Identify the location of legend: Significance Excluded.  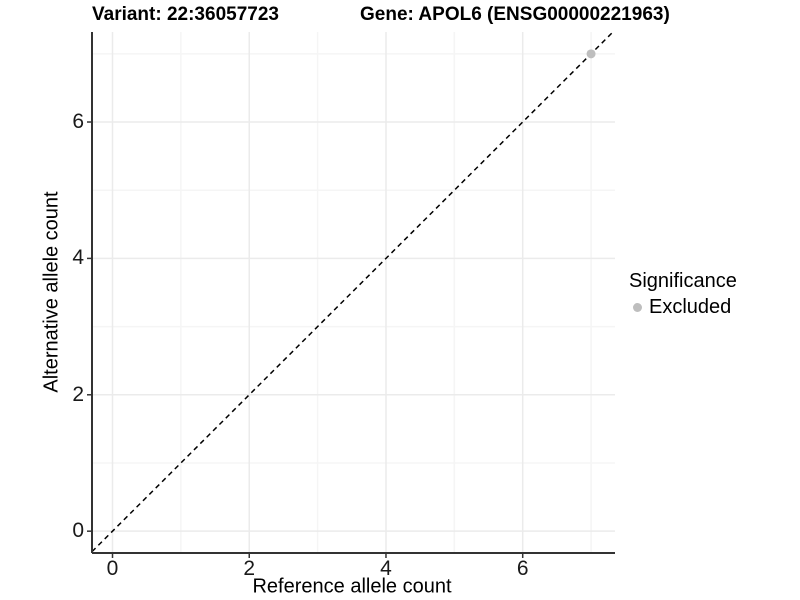
(683, 294).